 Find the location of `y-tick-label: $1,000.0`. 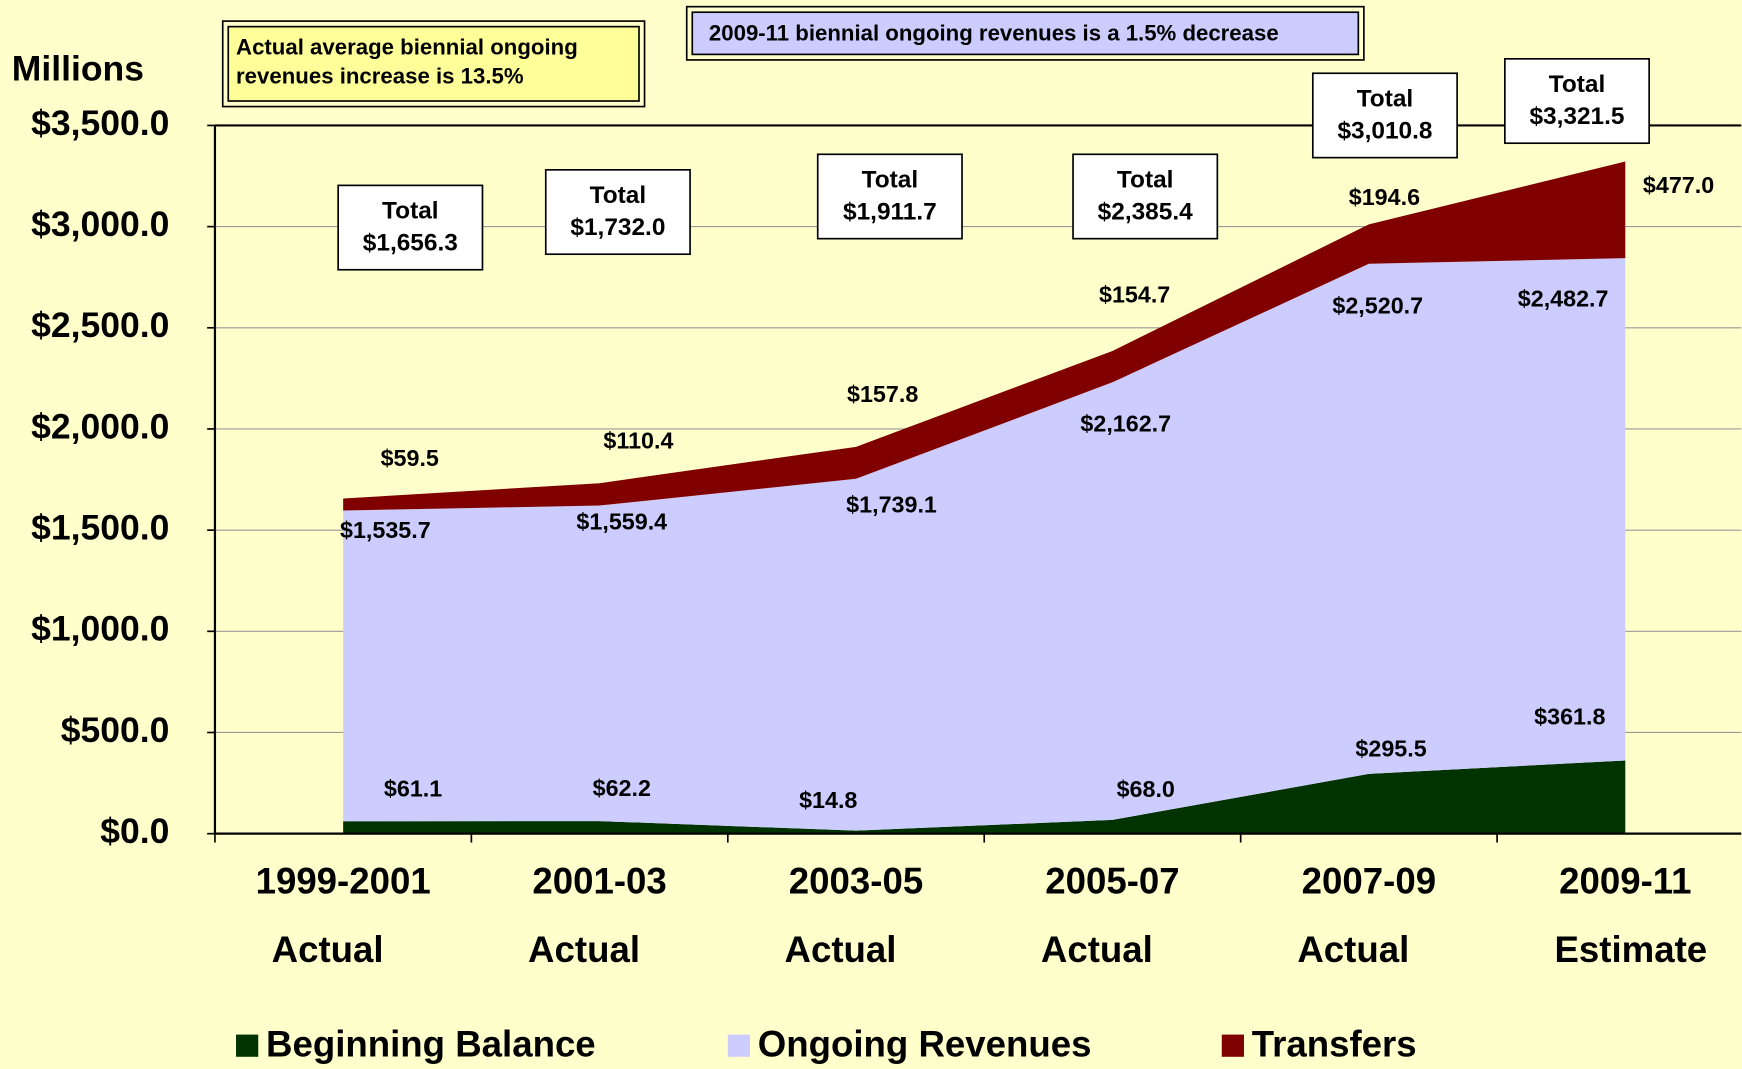

y-tick-label: $1,000.0 is located at coordinates (100, 629).